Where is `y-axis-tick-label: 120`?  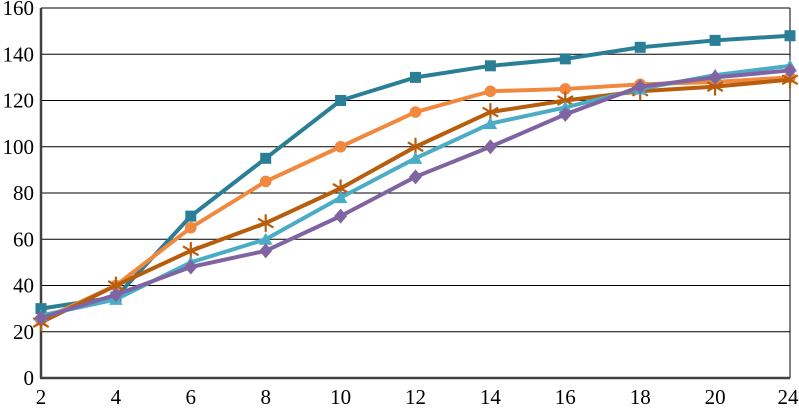 y-axis-tick-label: 120 is located at coordinates (19, 101).